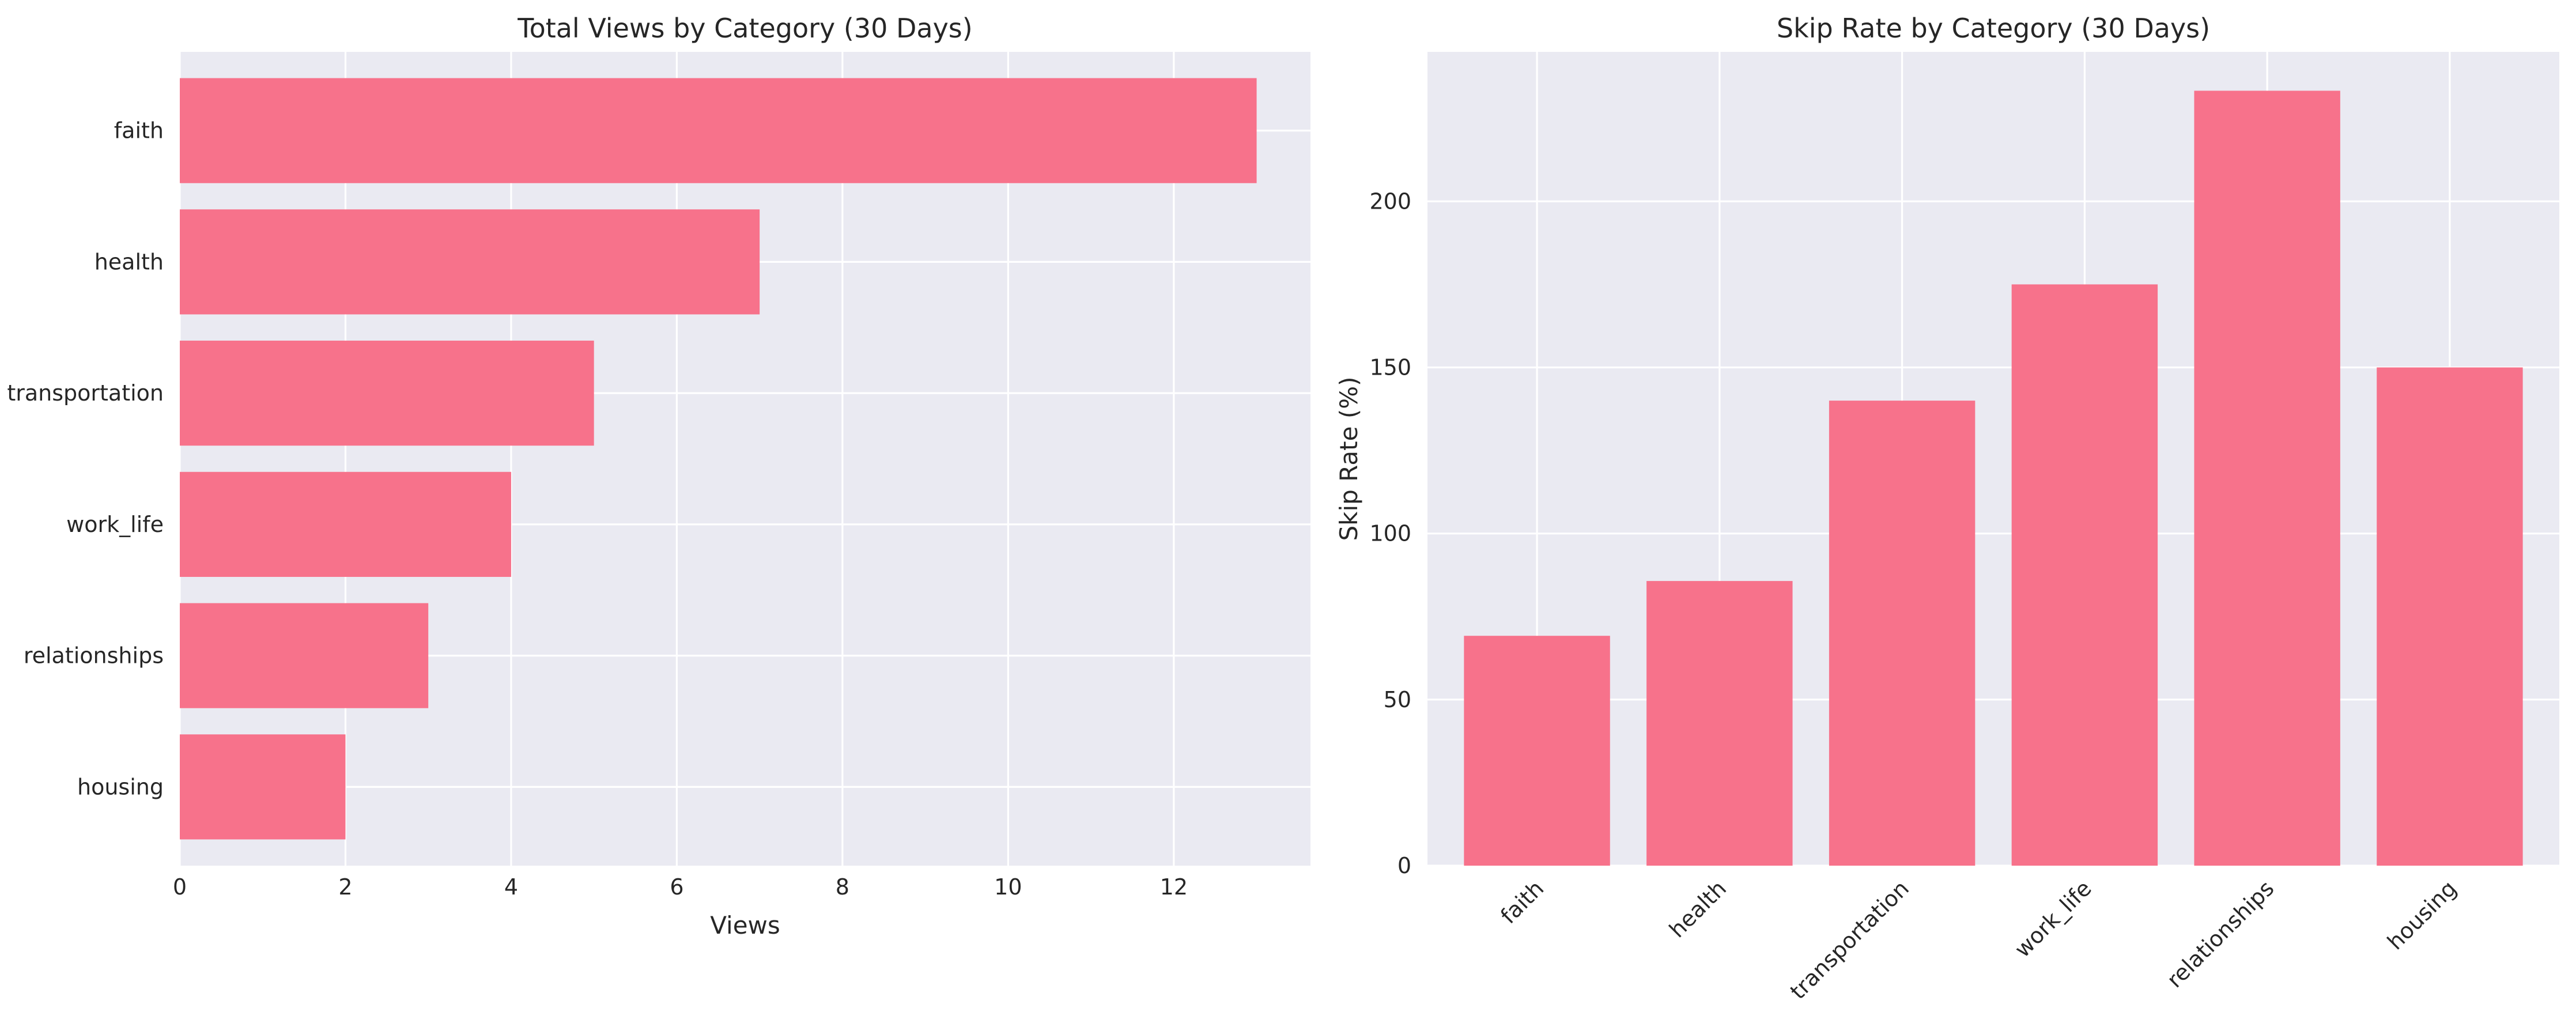  Describe the element at coordinates (1537, 751) in the screenshot. I see `skip-rate-bar-faith` at that location.